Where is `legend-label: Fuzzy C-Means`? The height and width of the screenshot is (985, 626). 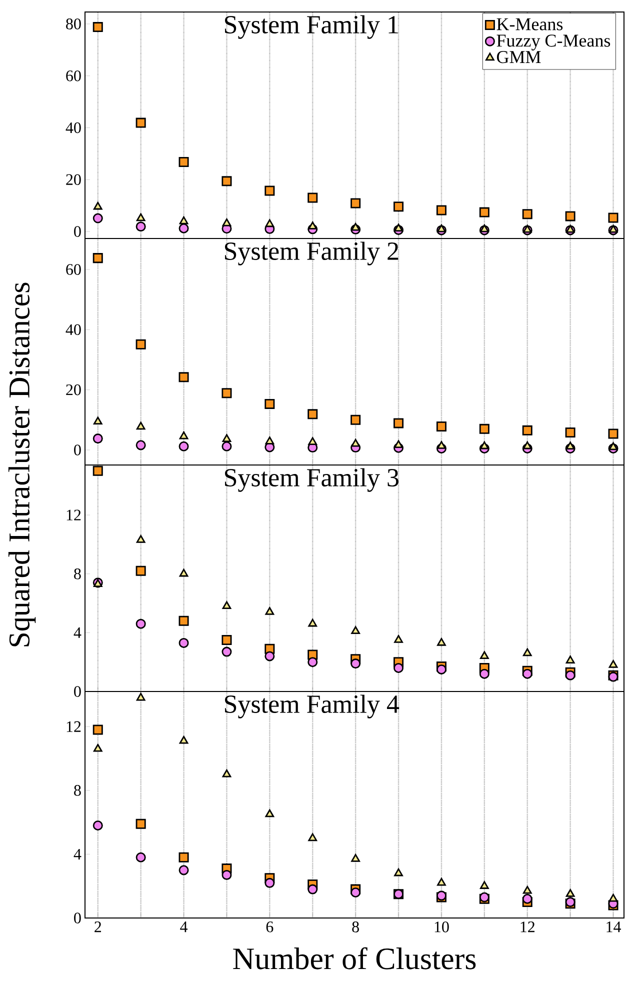 legend-label: Fuzzy C-Means is located at coordinates (553, 42).